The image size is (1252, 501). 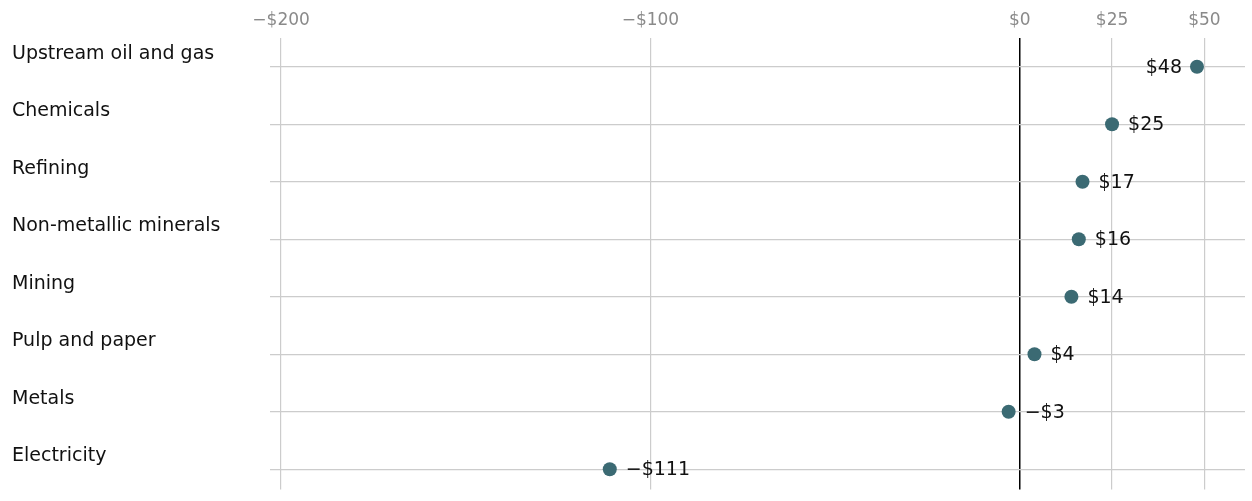 What do you see at coordinates (84, 339) in the screenshot?
I see `y-tick-label: Pulp and paper` at bounding box center [84, 339].